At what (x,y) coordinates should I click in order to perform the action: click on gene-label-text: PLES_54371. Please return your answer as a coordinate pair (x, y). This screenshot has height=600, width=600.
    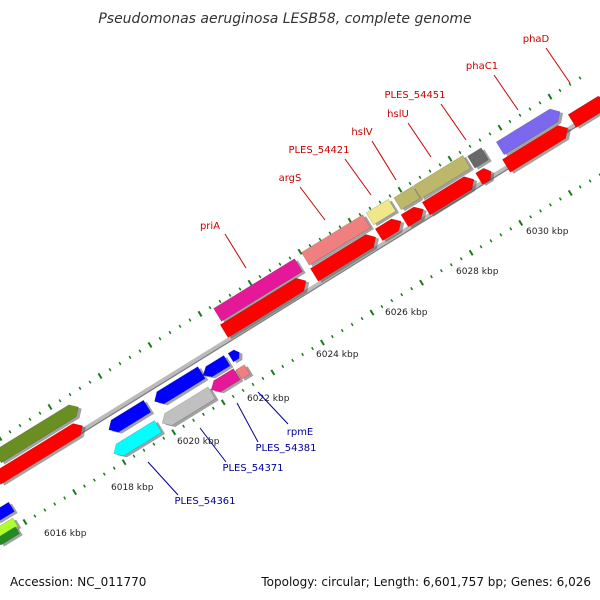
    Looking at the image, I should click on (252, 468).